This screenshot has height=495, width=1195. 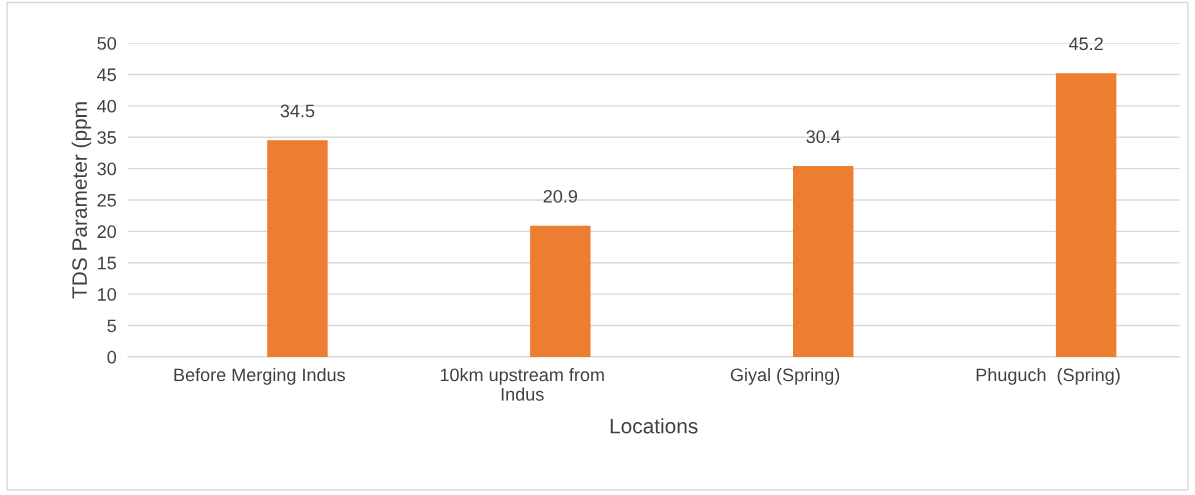 What do you see at coordinates (823, 137) in the screenshot?
I see `data-label: 30.4` at bounding box center [823, 137].